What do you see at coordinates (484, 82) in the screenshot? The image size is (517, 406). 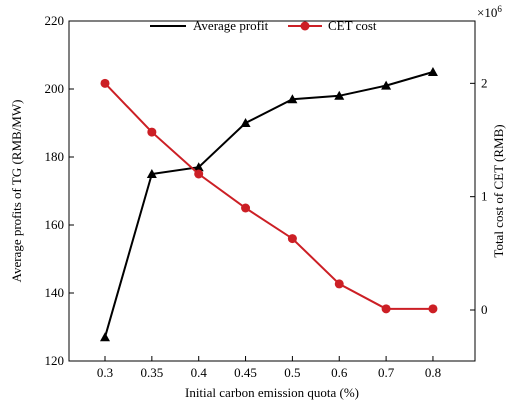 I see `right-tick-label: 2` at bounding box center [484, 82].